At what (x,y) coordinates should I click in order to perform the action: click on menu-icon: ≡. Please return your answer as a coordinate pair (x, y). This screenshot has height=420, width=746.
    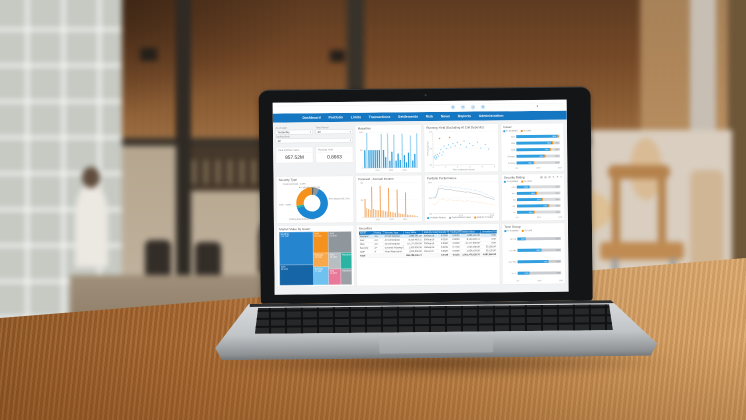
    Looking at the image, I should click on (561, 177).